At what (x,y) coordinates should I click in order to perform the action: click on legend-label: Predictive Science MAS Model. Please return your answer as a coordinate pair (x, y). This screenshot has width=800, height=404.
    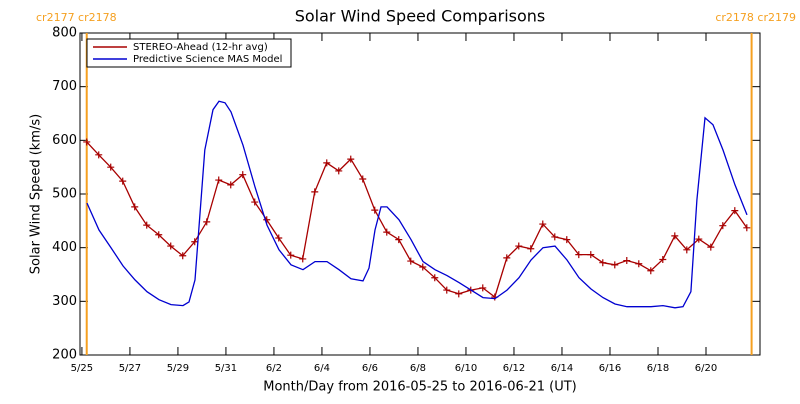
    Looking at the image, I should click on (207, 59).